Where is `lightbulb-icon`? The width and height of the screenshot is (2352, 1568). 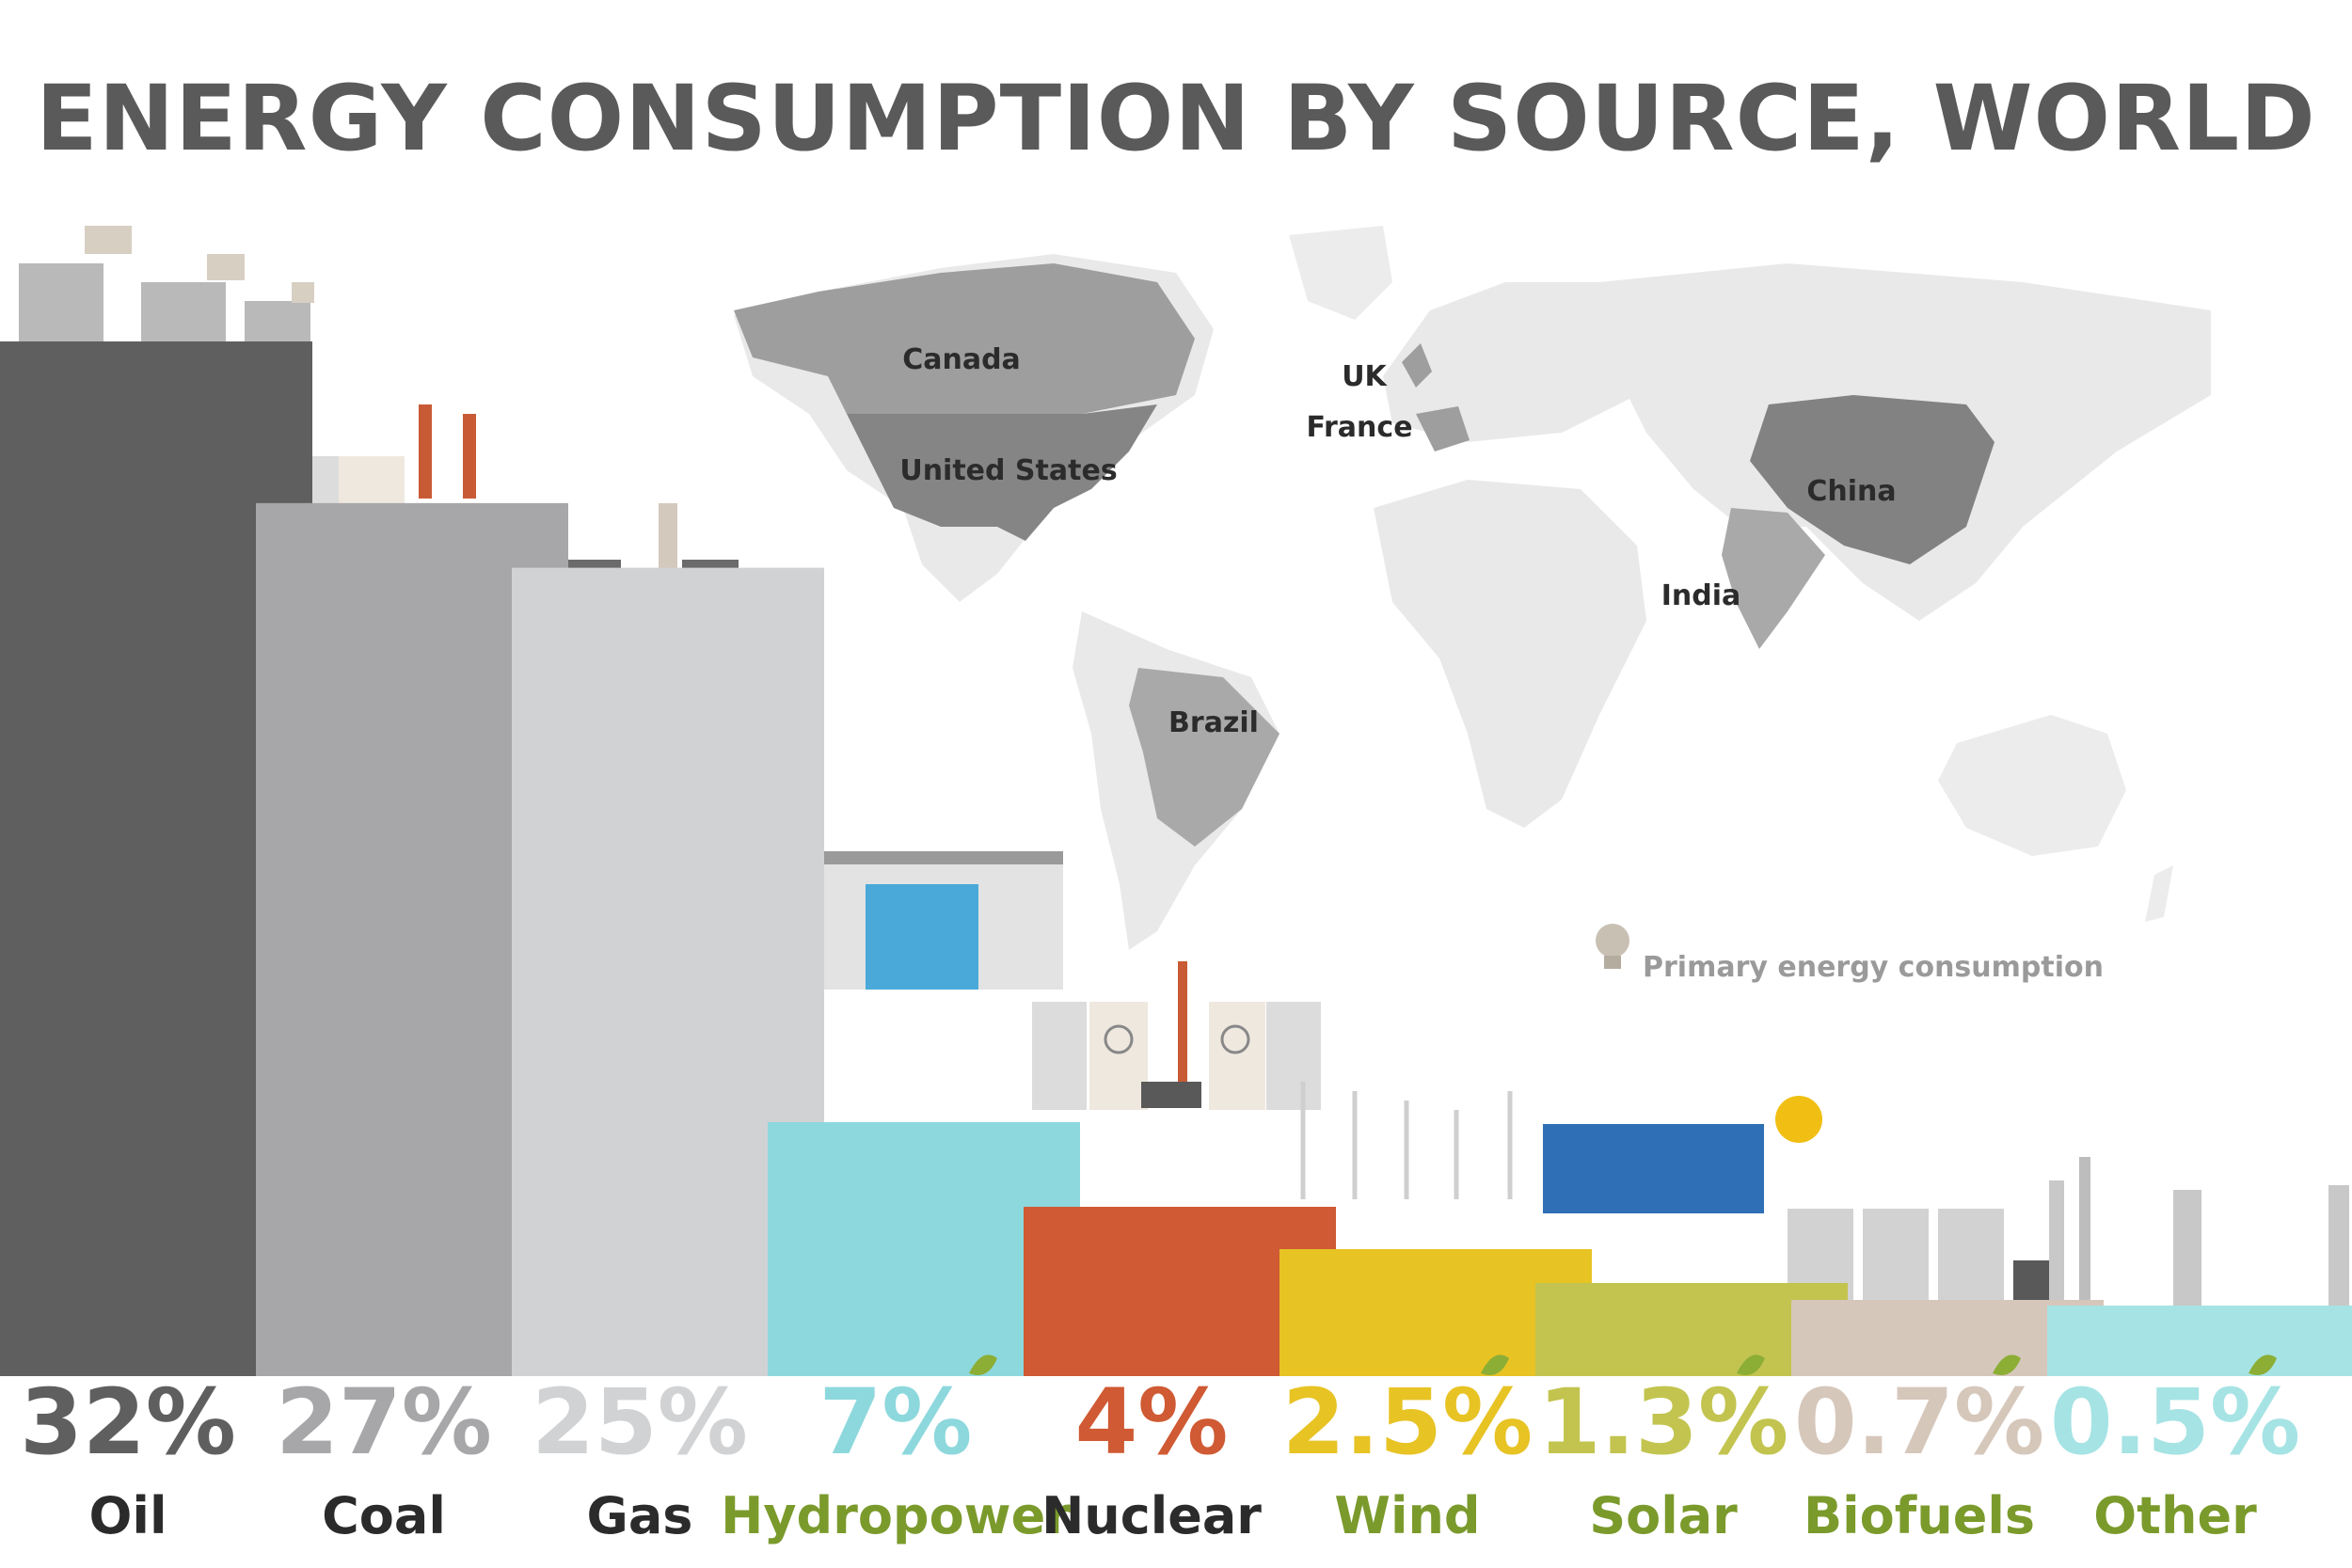
lightbulb-icon is located at coordinates (1612, 946).